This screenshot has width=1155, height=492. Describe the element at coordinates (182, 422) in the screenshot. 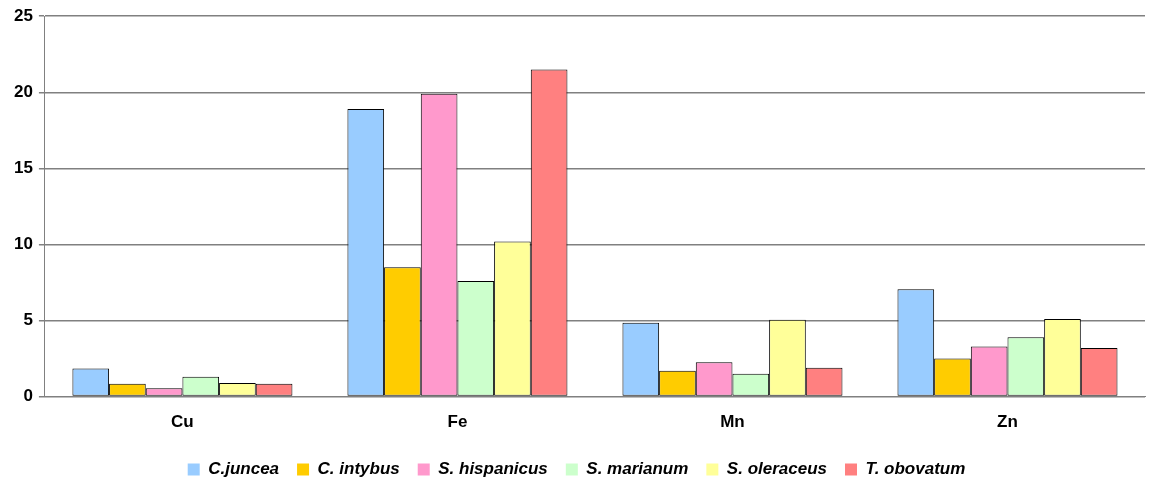

I see `x-tick-label: Cu` at that location.